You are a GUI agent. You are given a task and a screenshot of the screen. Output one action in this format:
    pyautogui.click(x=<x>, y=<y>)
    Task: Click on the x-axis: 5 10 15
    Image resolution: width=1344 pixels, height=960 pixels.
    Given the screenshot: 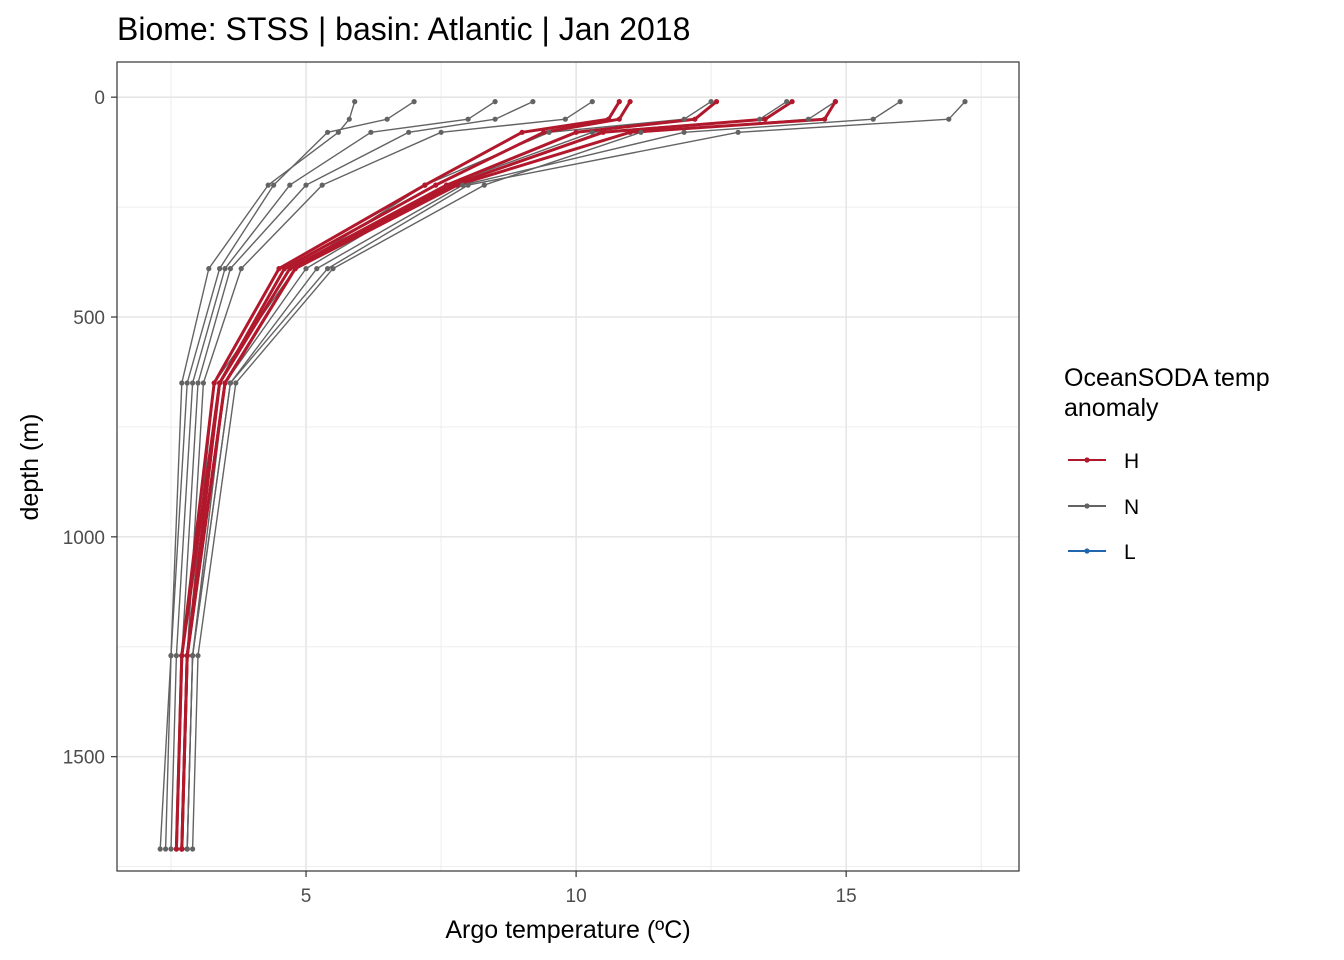 What is the action you would take?
    pyautogui.click(x=579, y=889)
    